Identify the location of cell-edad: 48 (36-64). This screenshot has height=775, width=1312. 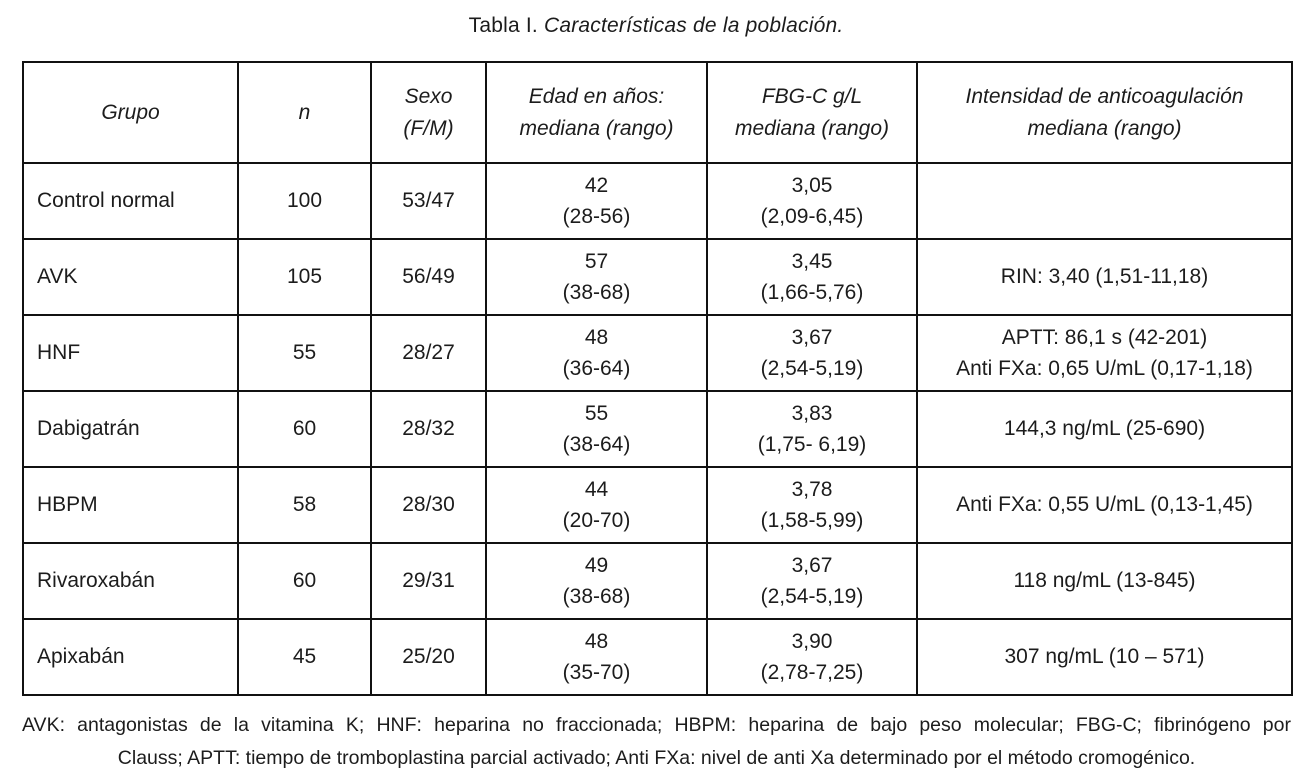
(596, 353).